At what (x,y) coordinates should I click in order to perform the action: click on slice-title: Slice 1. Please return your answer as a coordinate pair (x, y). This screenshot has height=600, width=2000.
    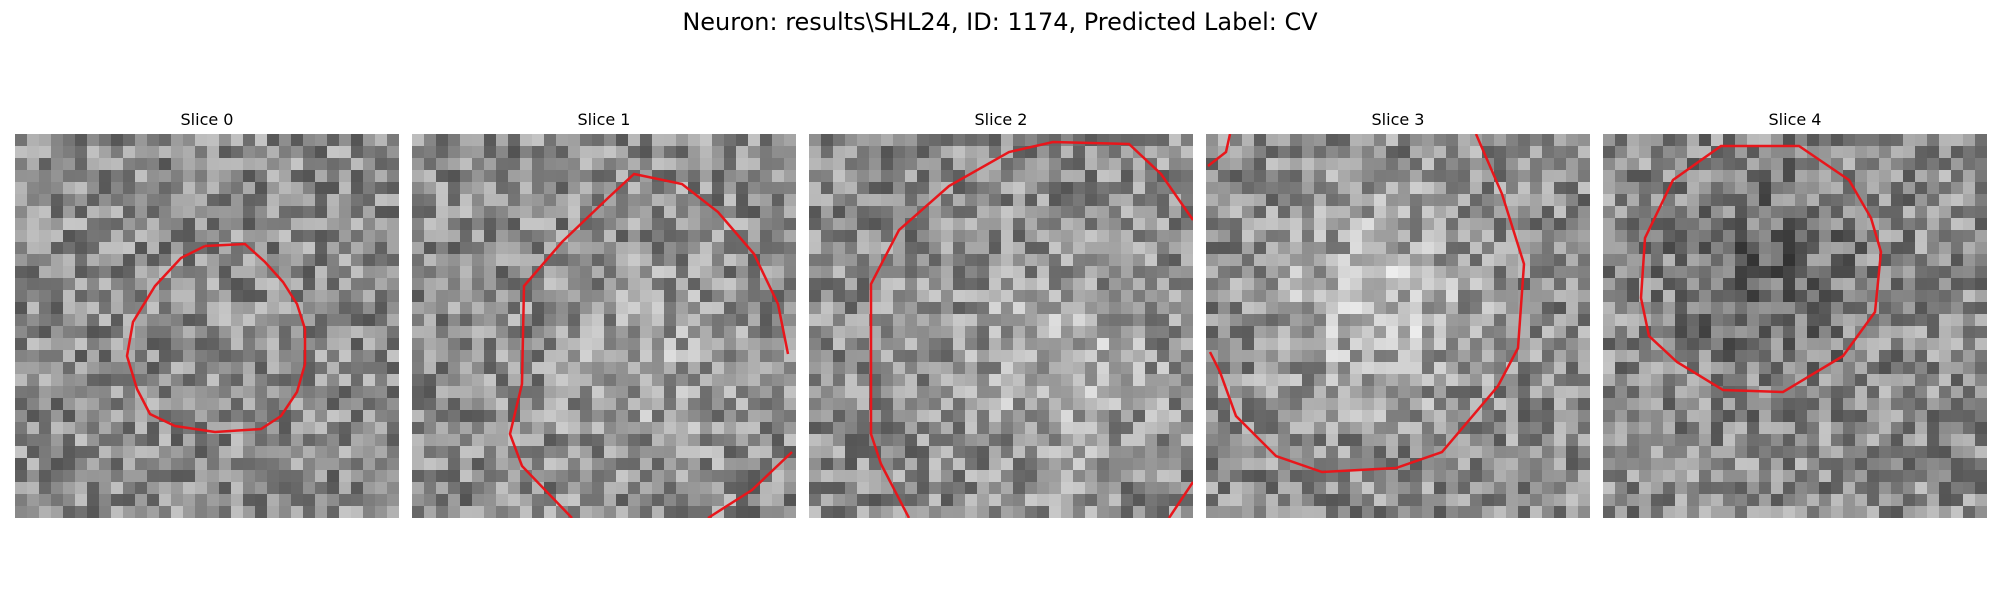
    Looking at the image, I should click on (604, 119).